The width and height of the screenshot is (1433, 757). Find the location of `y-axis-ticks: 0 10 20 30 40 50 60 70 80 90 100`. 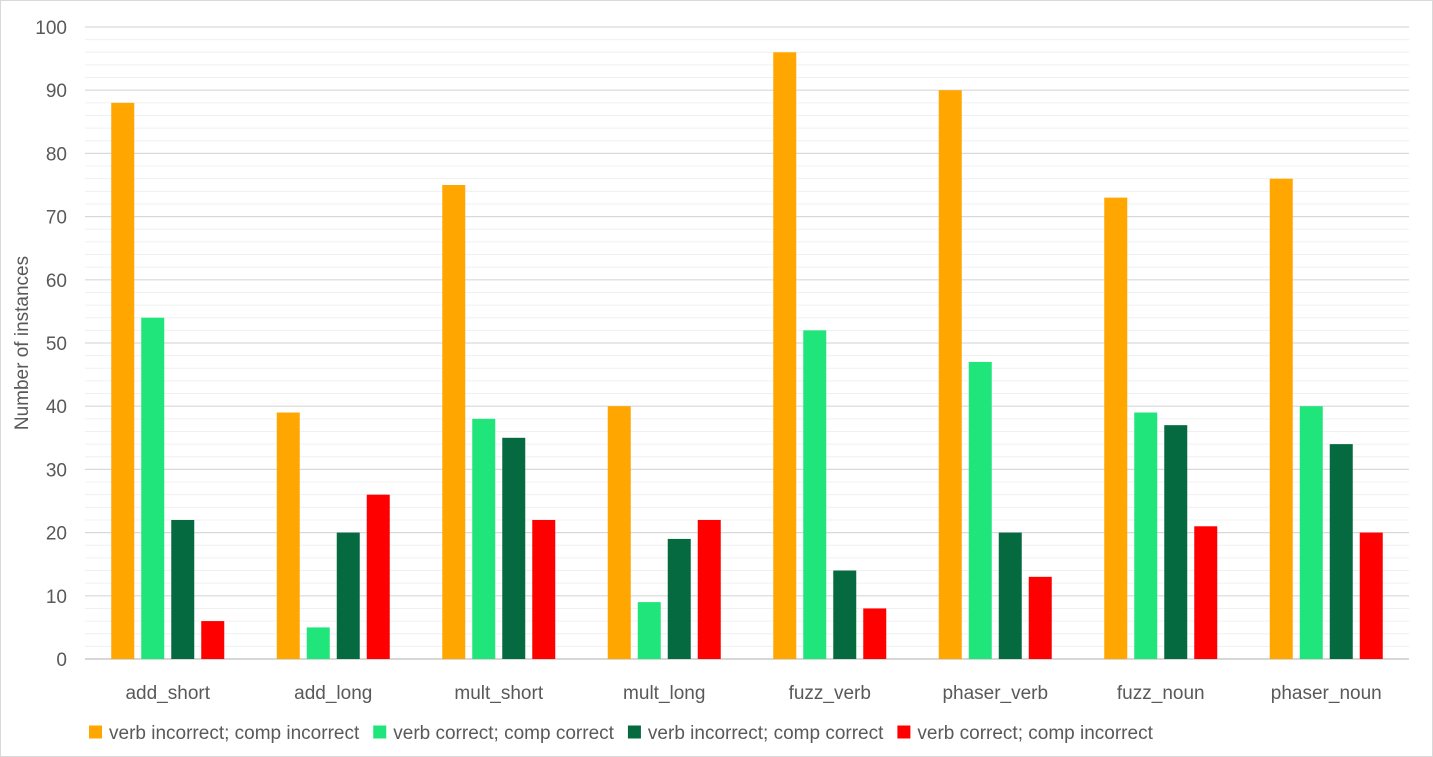

y-axis-ticks: 0 10 20 30 40 50 60 70 80 90 100 is located at coordinates (51, 344).